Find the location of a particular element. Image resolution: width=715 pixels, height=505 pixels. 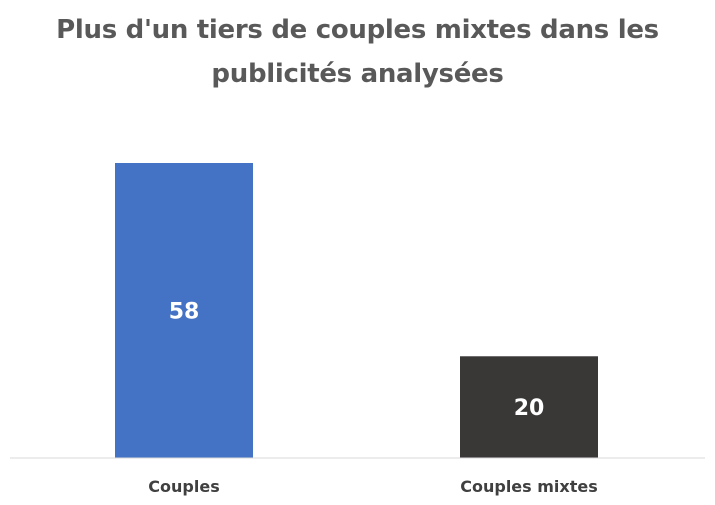

category-label-2: Couples mixtes is located at coordinates (529, 486).